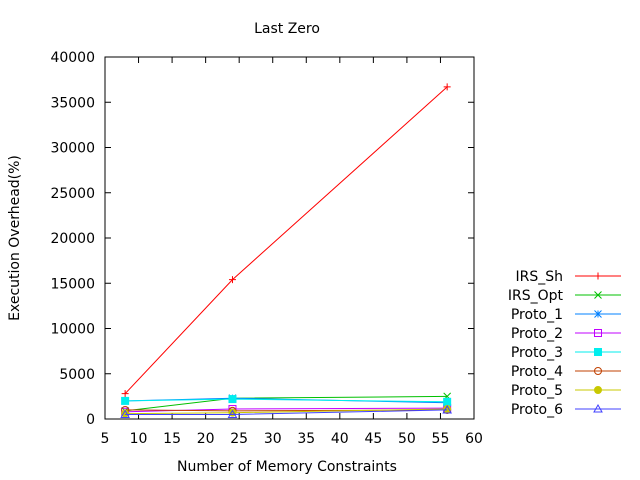  What do you see at coordinates (15, 238) in the screenshot?
I see `y-axis-label: Execution Overhead(%)` at bounding box center [15, 238].